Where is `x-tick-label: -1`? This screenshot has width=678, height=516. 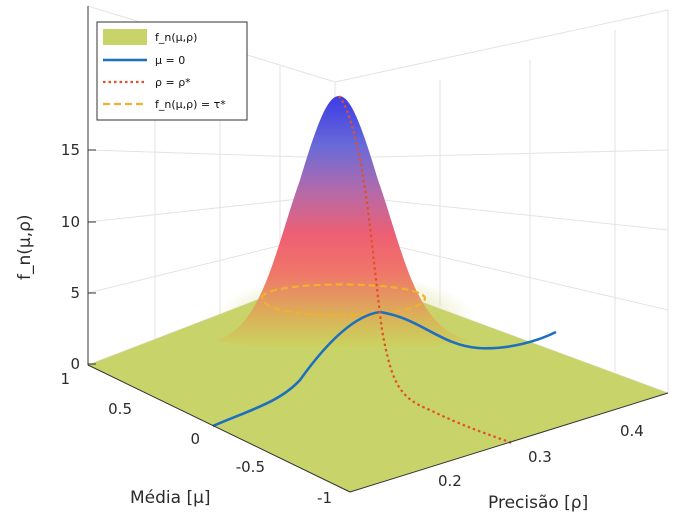 x-tick-label: -1 is located at coordinates (324, 498).